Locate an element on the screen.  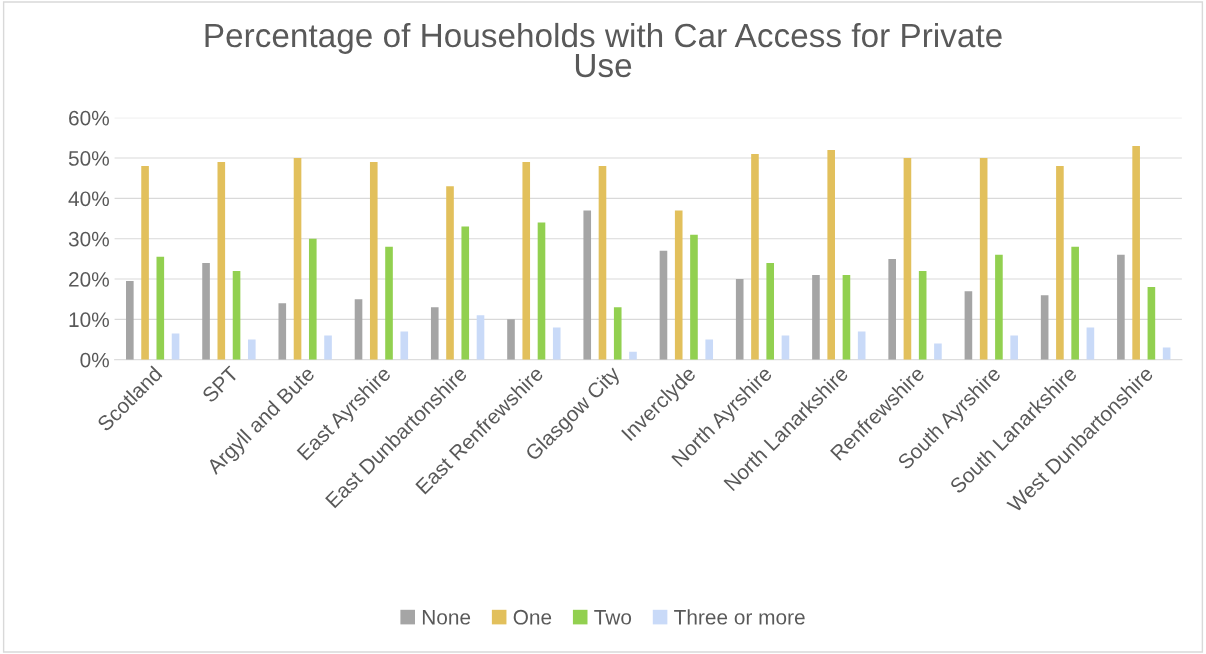
y-tick-label: 30% is located at coordinates (88, 239).